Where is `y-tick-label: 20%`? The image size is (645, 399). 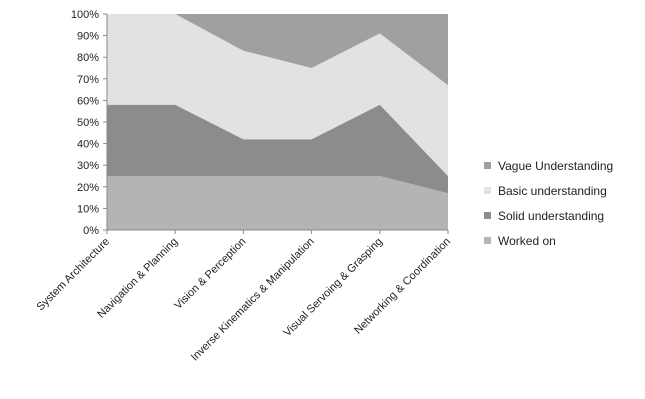 y-tick-label: 20% is located at coordinates (88, 188).